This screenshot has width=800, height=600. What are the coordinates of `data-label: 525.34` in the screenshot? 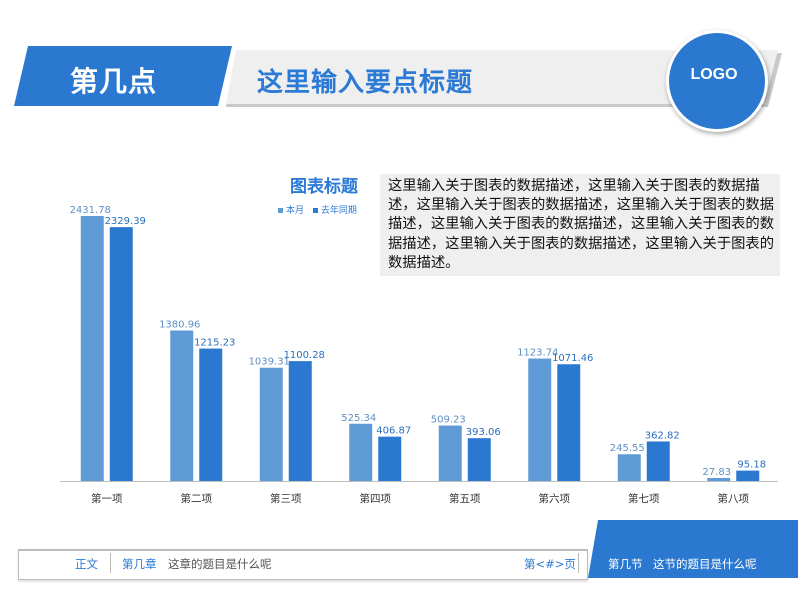 It's located at (358, 418).